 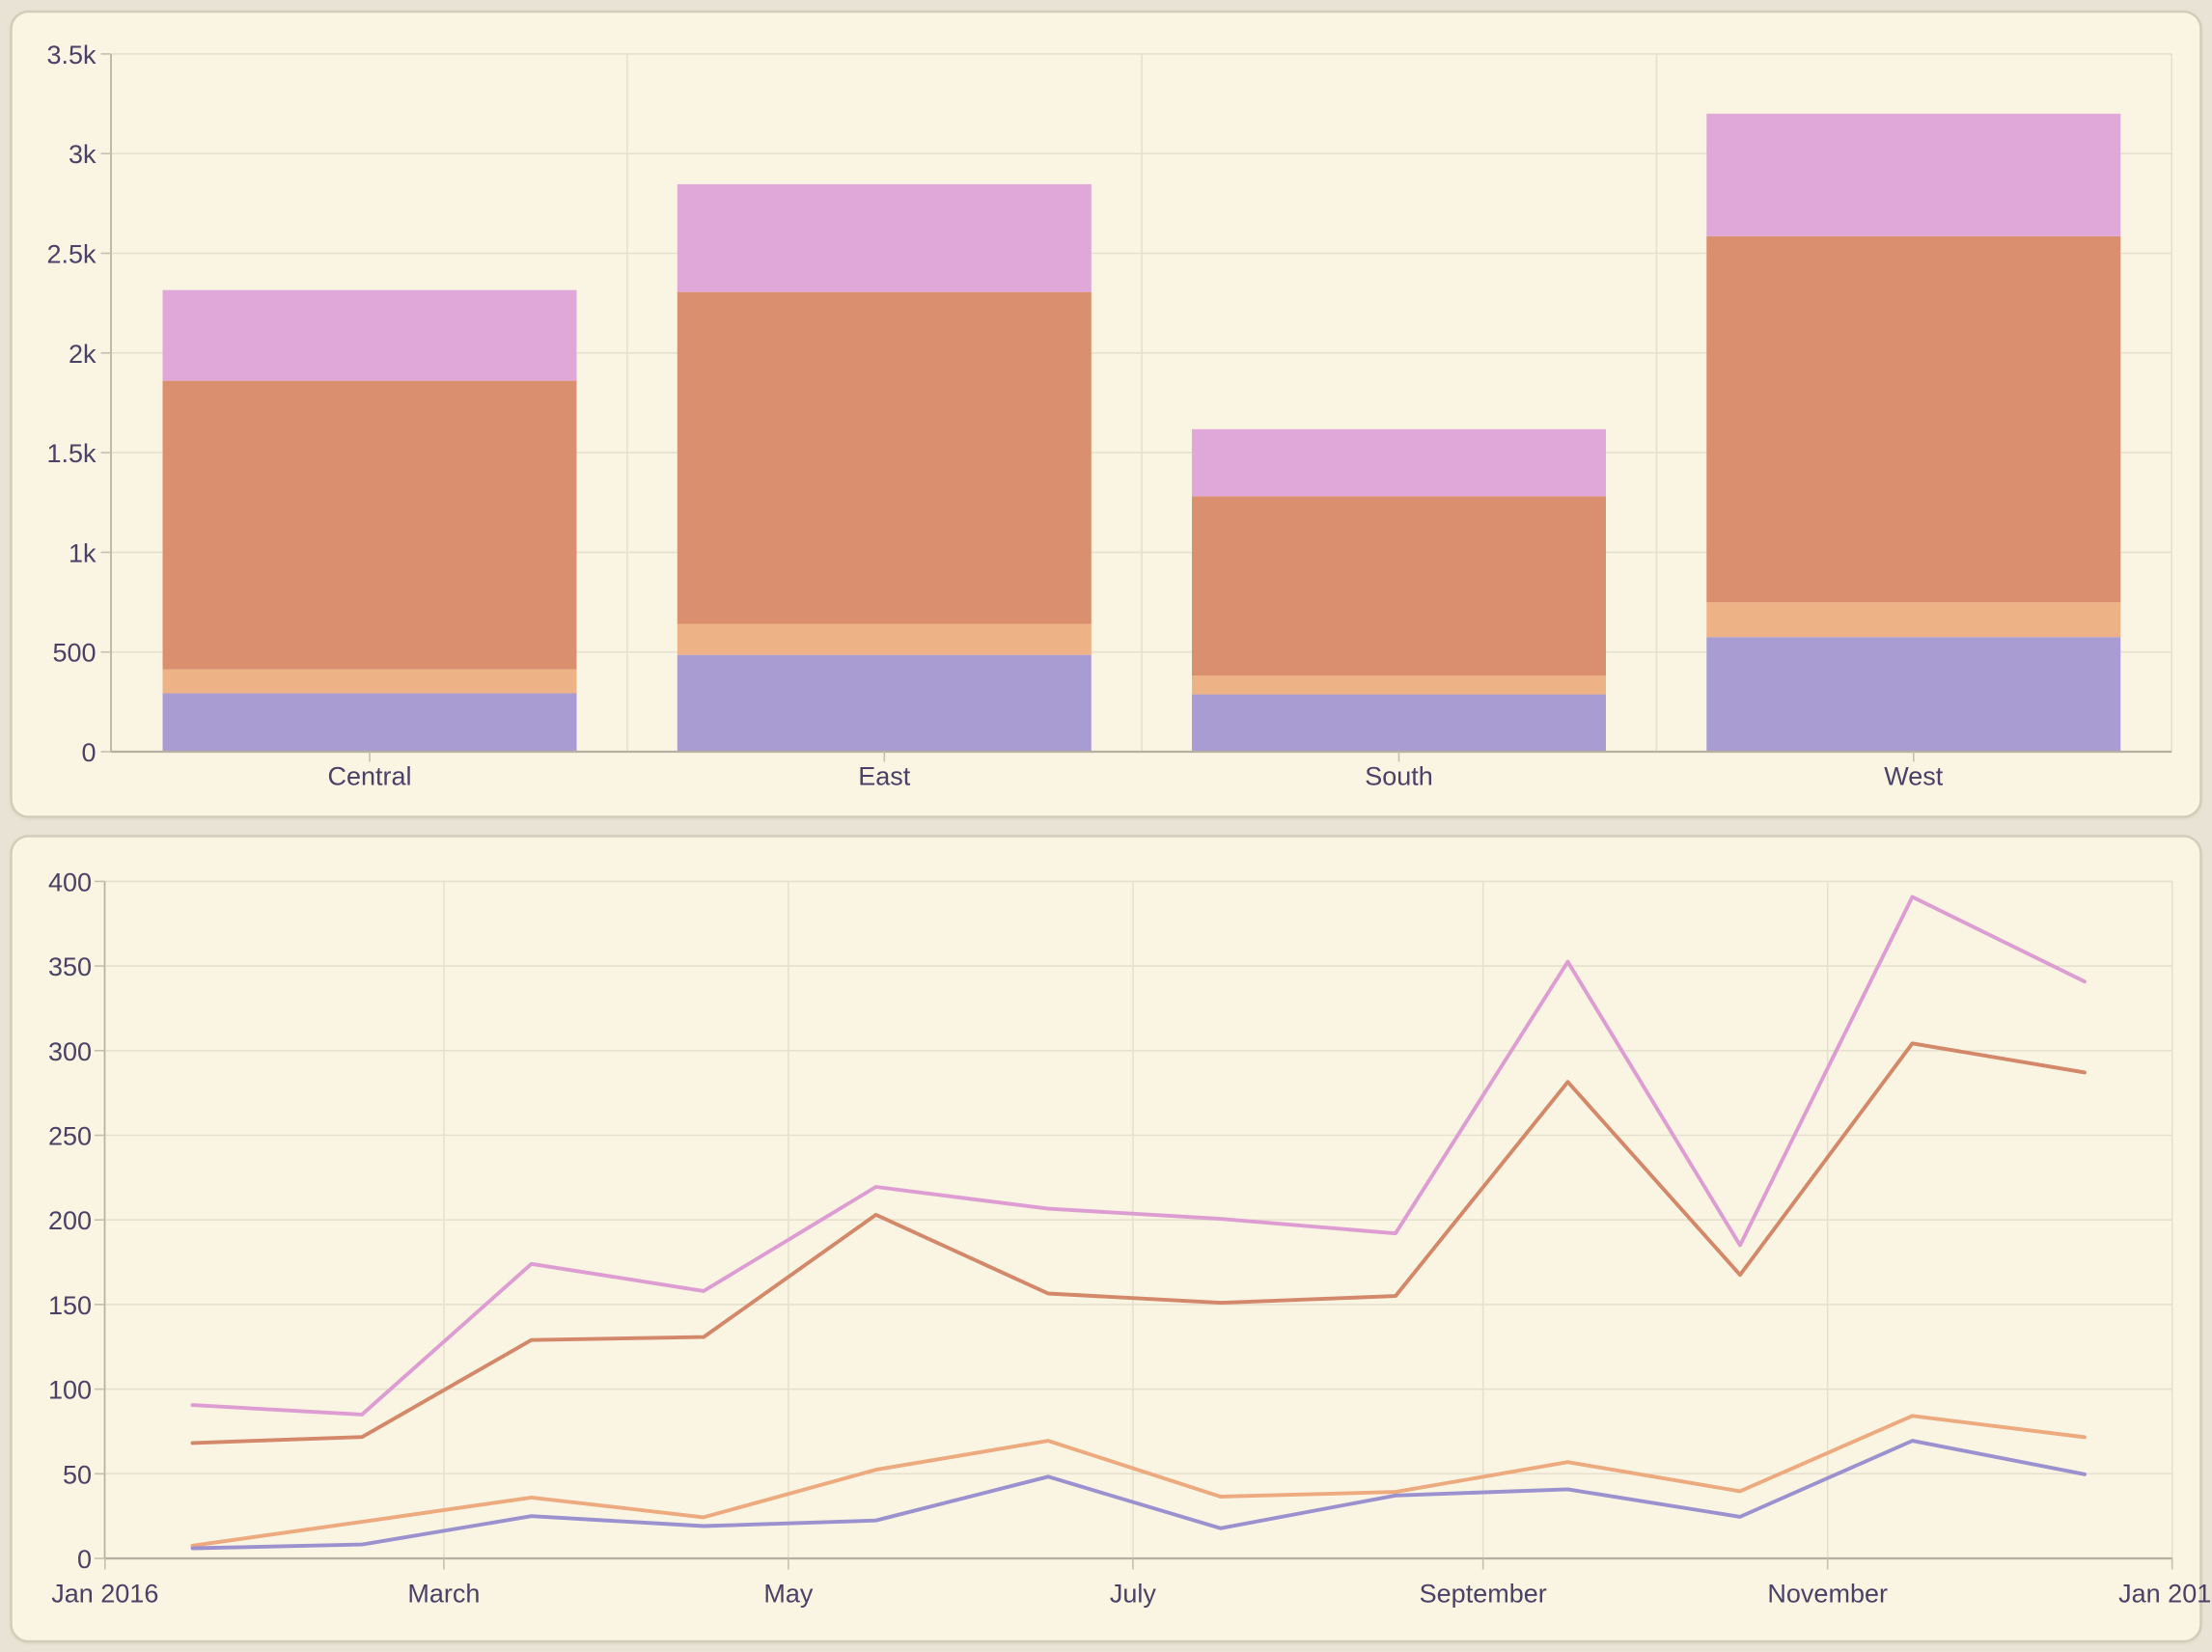 I want to click on svg-text: 100, so click(x=70, y=1390).